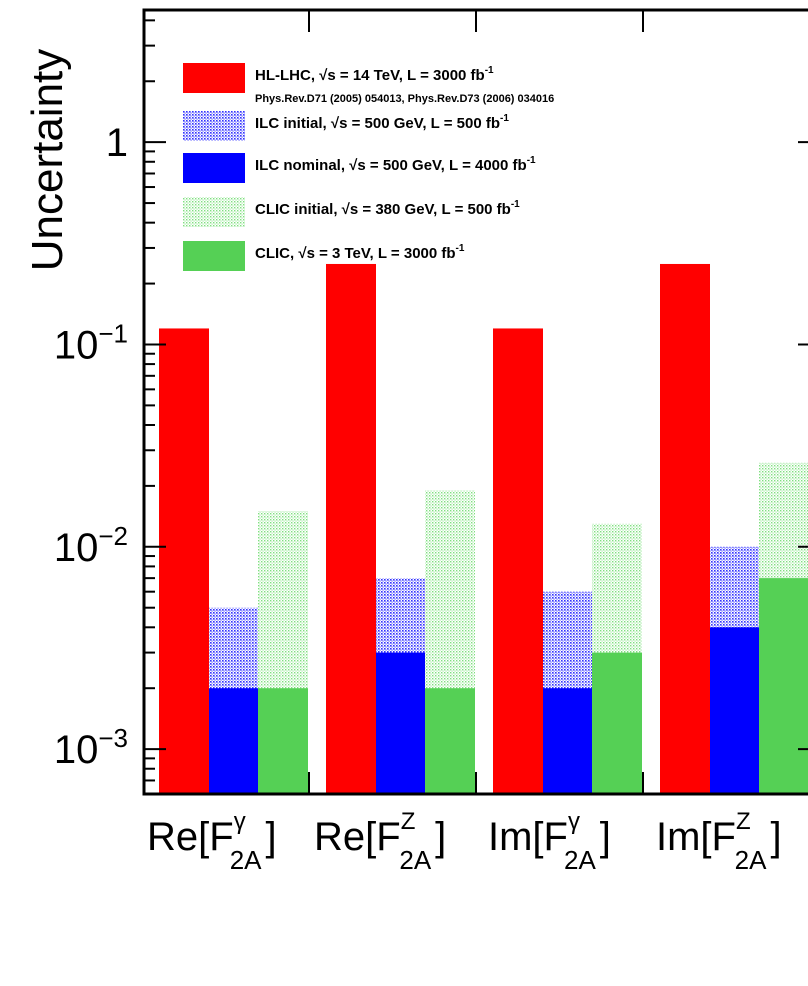 This screenshot has height=986, width=808. Describe the element at coordinates (117, 143) in the screenshot. I see `y-tick-label: 1` at that location.